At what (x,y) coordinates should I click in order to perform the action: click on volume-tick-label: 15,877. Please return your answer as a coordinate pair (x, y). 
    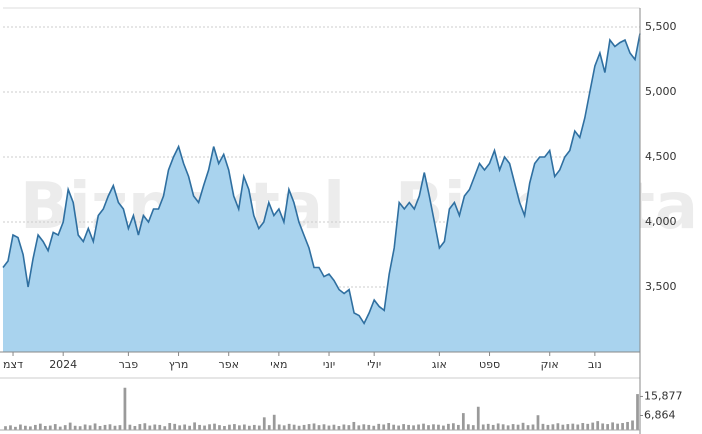
    Looking at the image, I should click on (663, 395).